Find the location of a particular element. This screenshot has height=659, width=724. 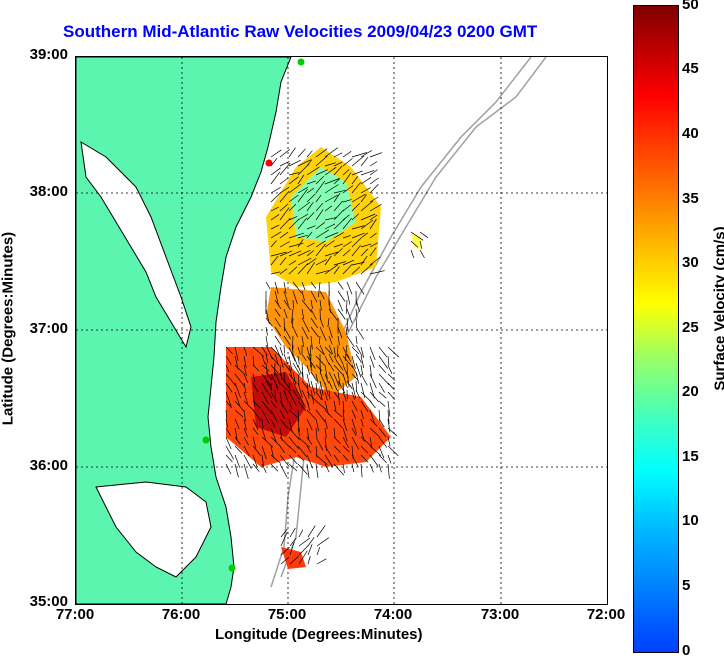

colorbar-tick: 35 is located at coordinates (690, 198).